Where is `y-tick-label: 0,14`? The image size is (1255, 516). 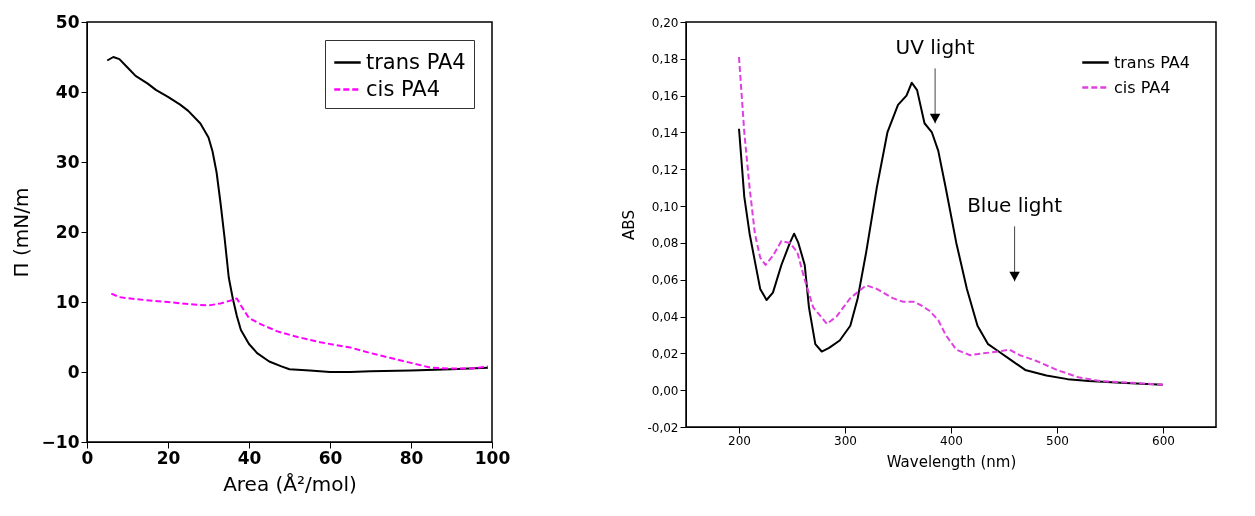
y-tick-label: 0,14 is located at coordinates (665, 132).